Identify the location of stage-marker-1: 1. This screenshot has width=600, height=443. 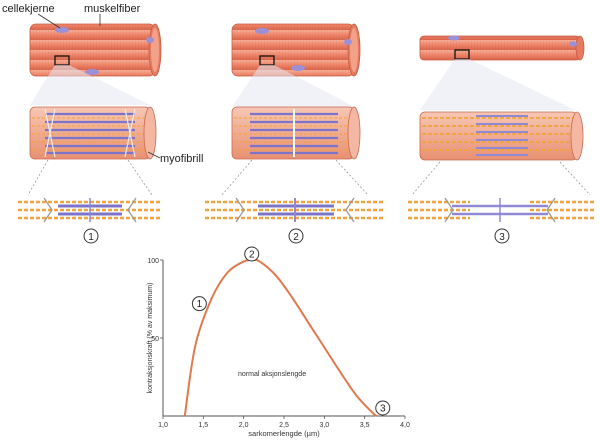
(91, 236).